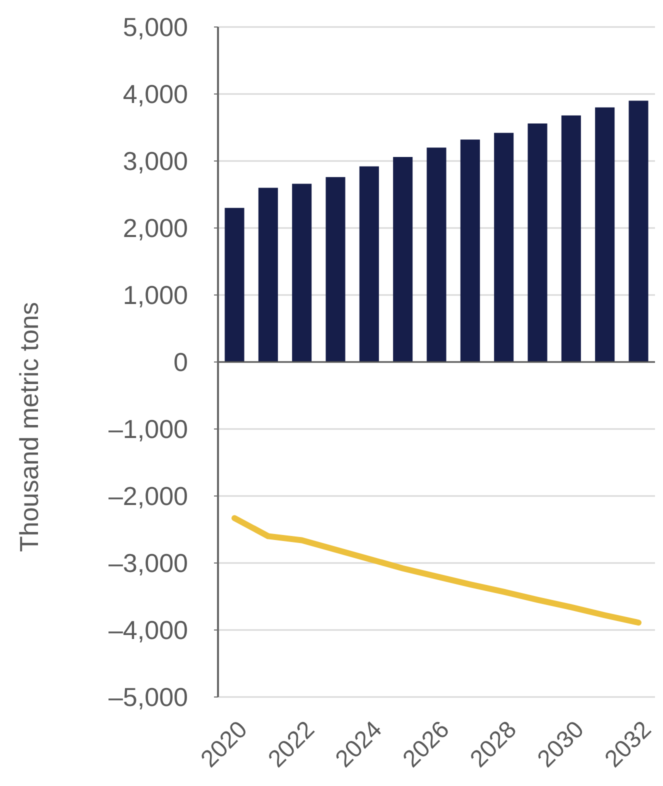 Image resolution: width=663 pixels, height=786 pixels. I want to click on y-axis-title: Thousand metric tons, so click(29, 427).